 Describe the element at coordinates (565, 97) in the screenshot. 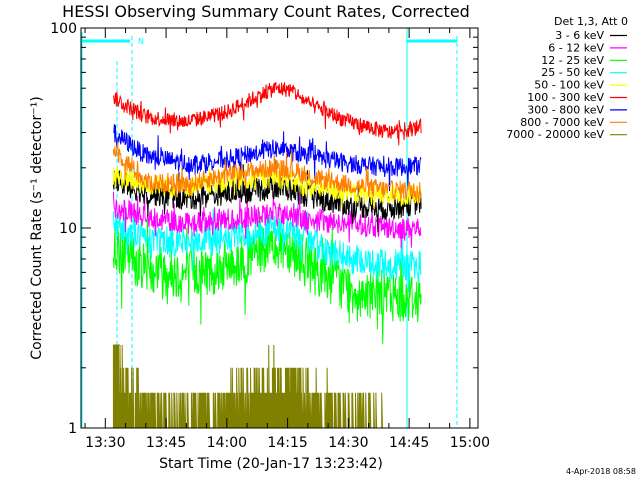

I see `legend-label: 100 - 300 keV` at that location.